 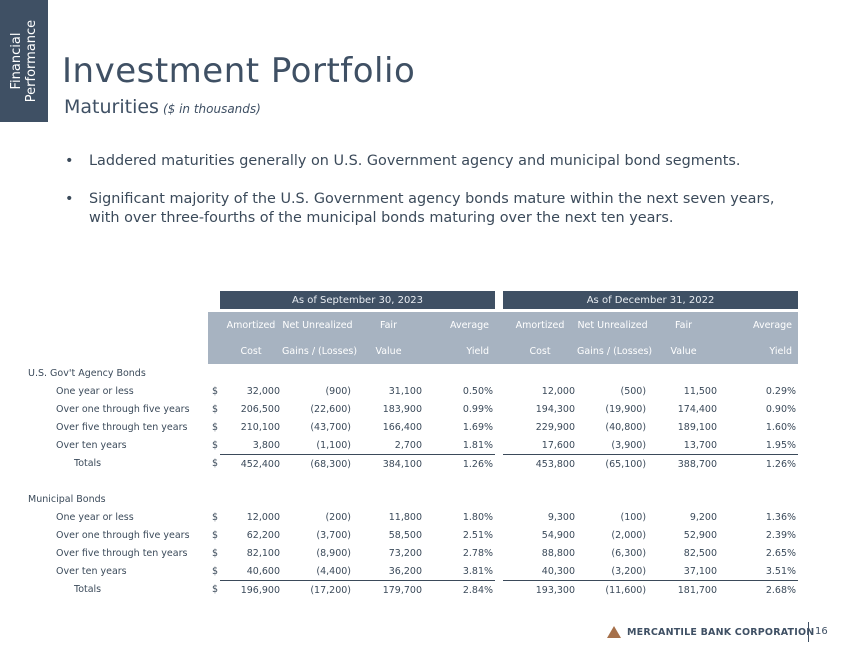 I want to click on table-cell: 1.26%, so click(x=781, y=464).